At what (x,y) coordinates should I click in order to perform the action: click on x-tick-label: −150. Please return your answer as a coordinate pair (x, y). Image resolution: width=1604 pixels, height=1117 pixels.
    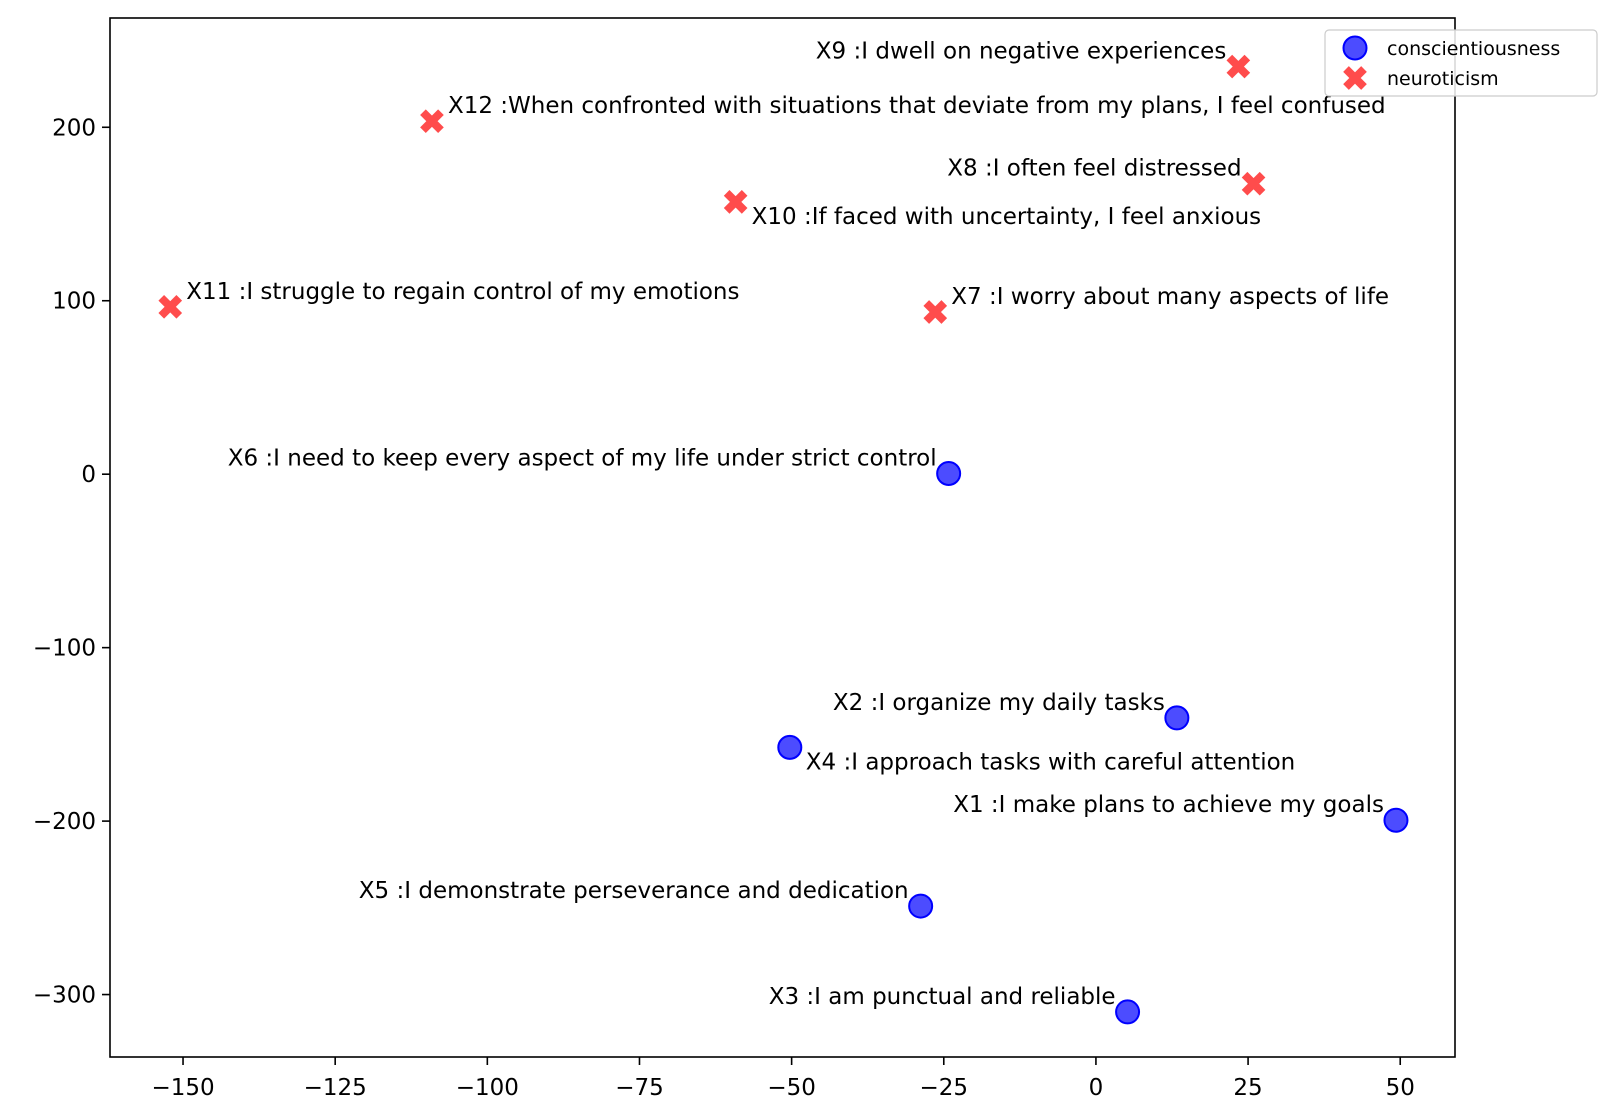
    Looking at the image, I should click on (182, 1088).